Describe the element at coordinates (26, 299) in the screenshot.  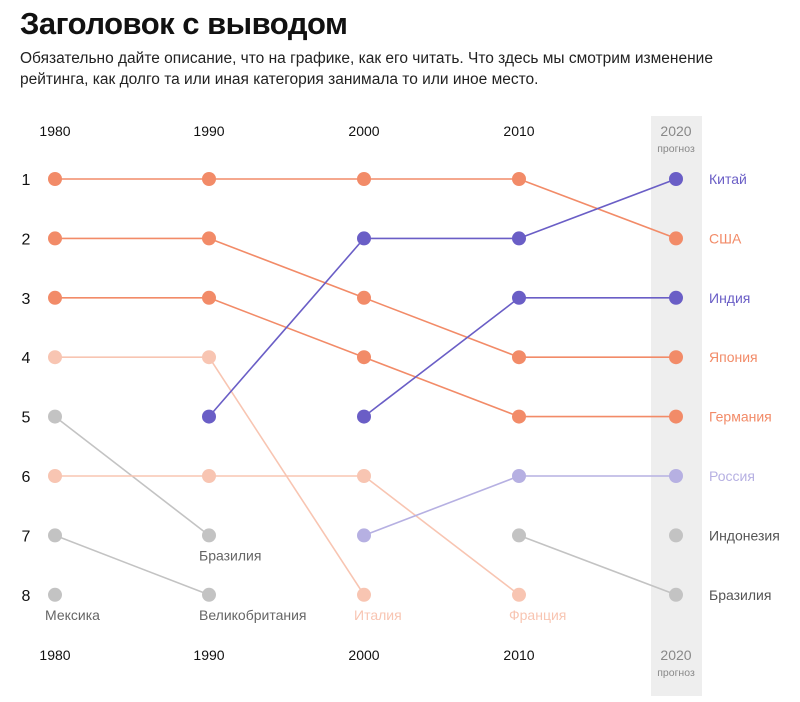
I see `y-tick-label-3: 3` at that location.